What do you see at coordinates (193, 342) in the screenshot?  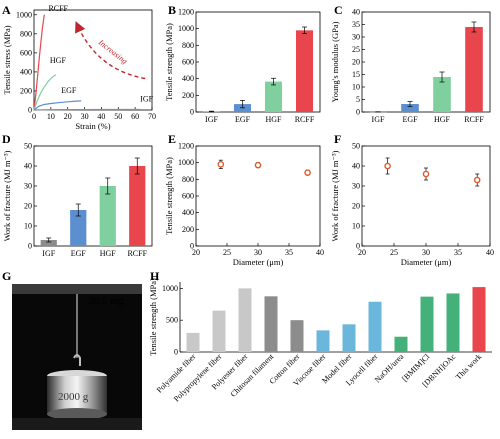 I see `bar-polyamide-fiber` at bounding box center [193, 342].